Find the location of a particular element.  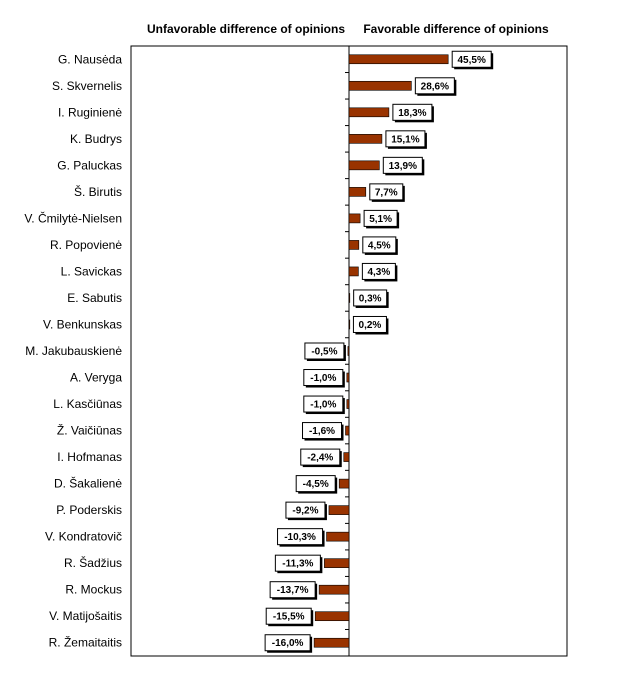

category-label: Ž. Vaičiūnas is located at coordinates (89, 430).